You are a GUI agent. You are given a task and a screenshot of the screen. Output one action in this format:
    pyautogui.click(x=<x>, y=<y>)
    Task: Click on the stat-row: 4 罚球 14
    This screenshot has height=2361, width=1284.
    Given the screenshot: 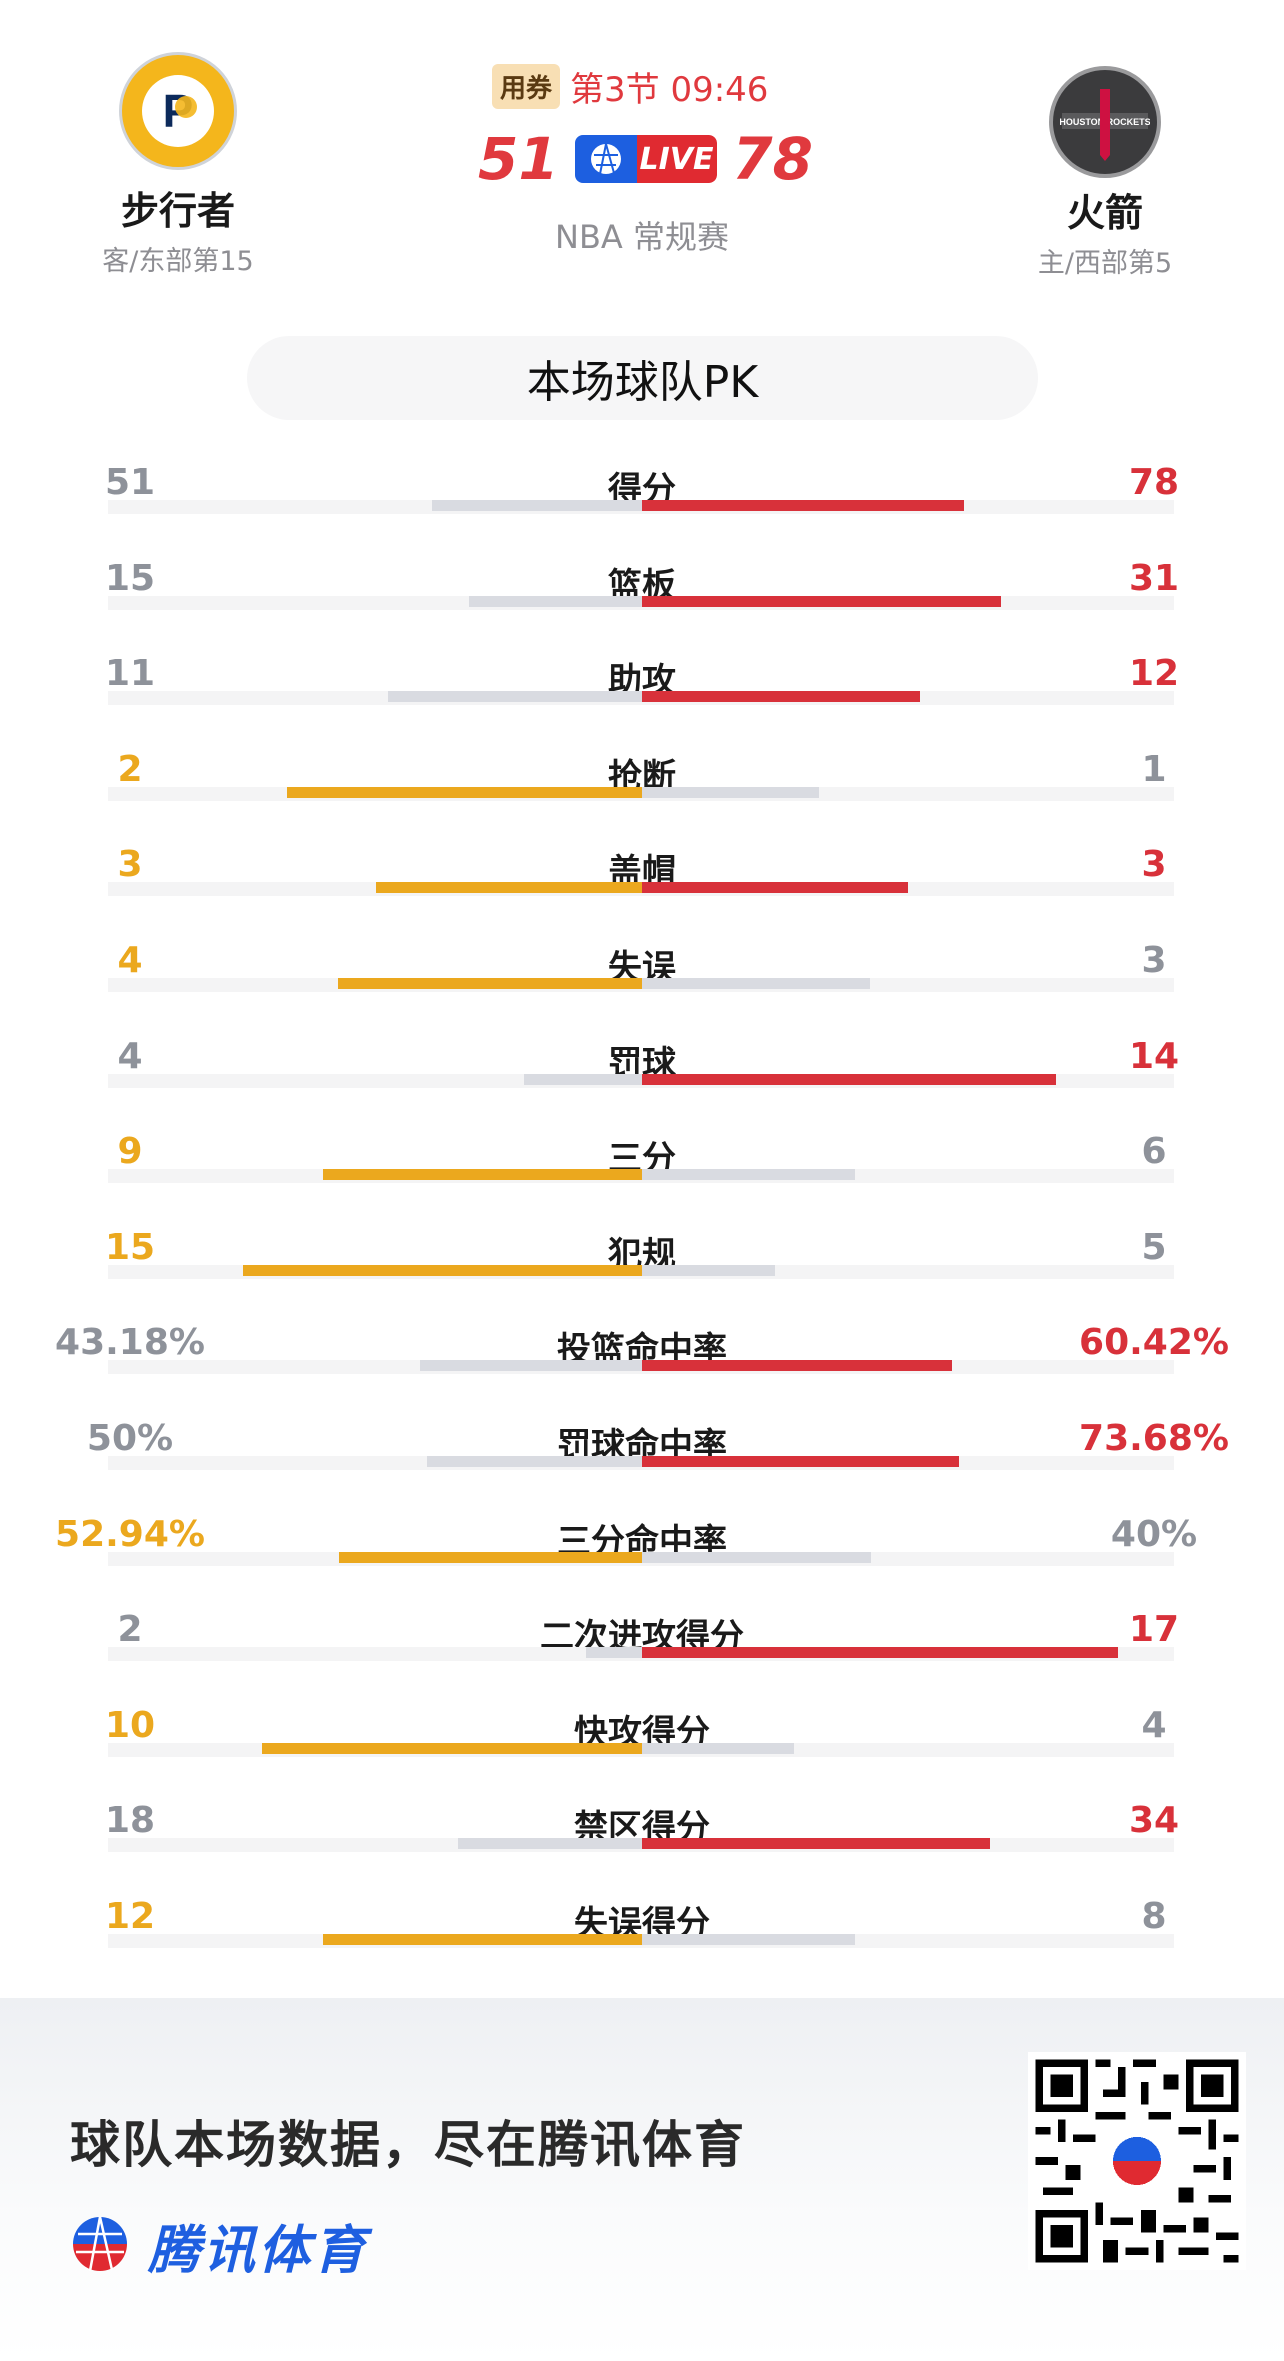 What is the action you would take?
    pyautogui.click(x=642, y=1084)
    